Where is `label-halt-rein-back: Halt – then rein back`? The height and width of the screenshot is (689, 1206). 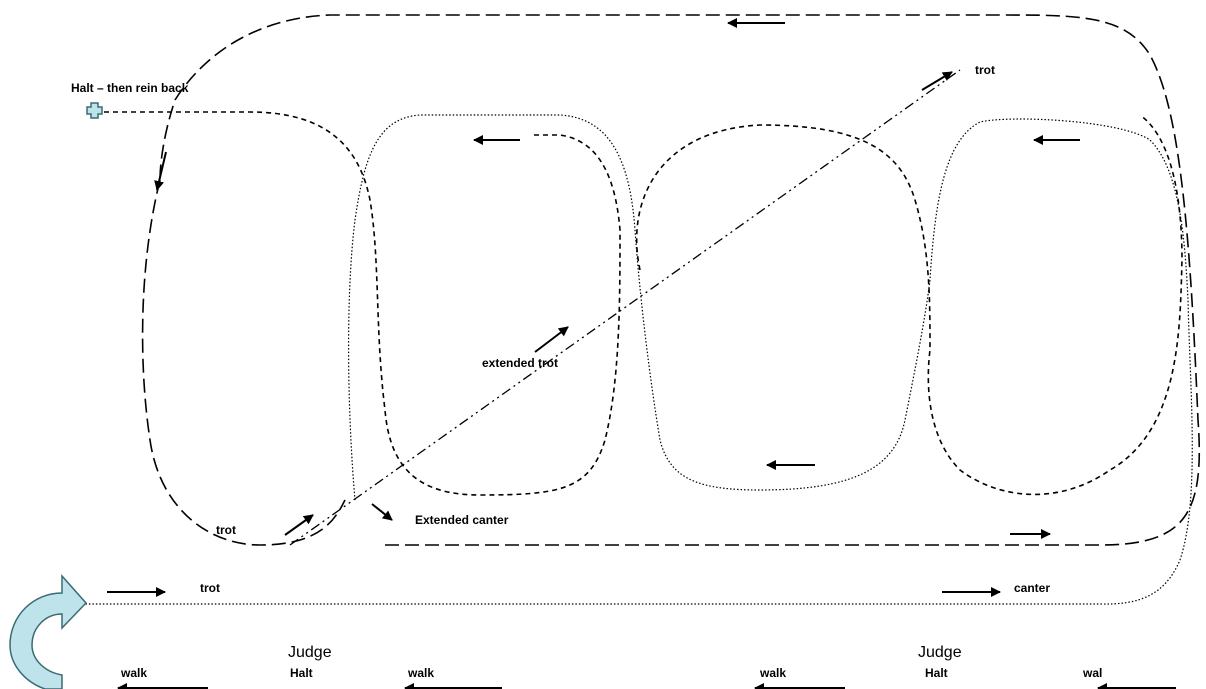
label-halt-rein-back: Halt – then rein back is located at coordinates (130, 88).